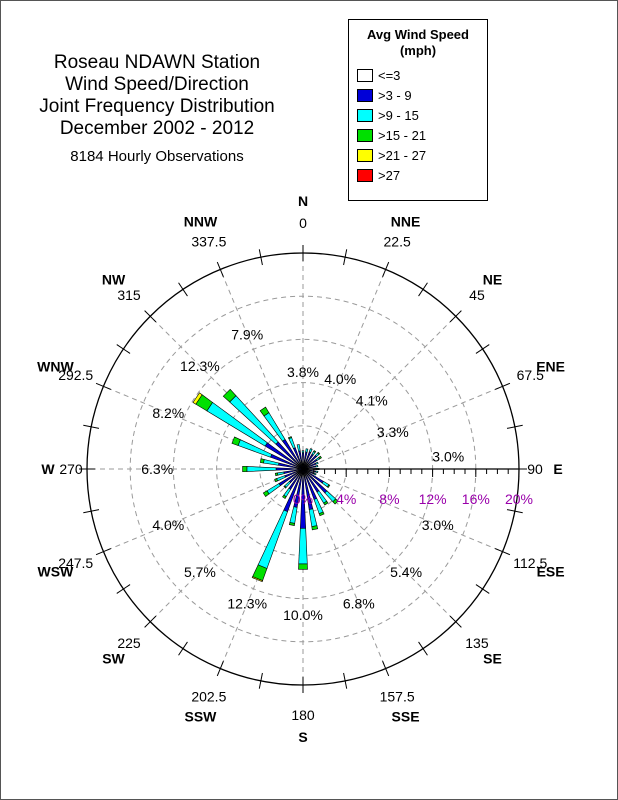 This screenshot has height=800, width=618. I want to click on direction-name-label: NNW, so click(201, 221).